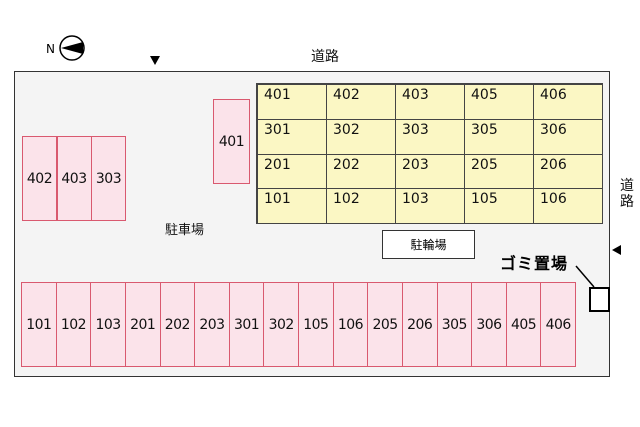 Image resolution: width=640 pixels, height=427 pixels. I want to click on parking-stall: 403, so click(74, 178).